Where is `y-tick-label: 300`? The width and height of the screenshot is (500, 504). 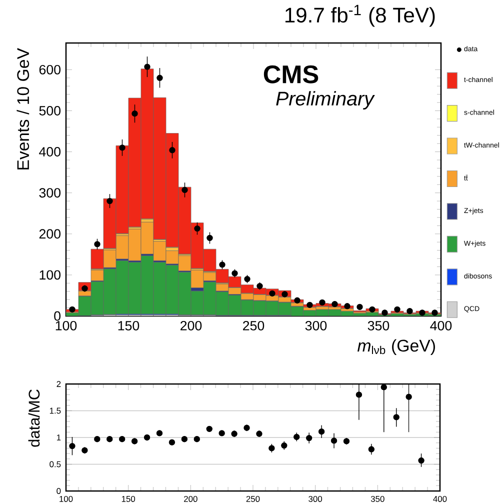
y-tick-label: 300 is located at coordinates (49, 193).